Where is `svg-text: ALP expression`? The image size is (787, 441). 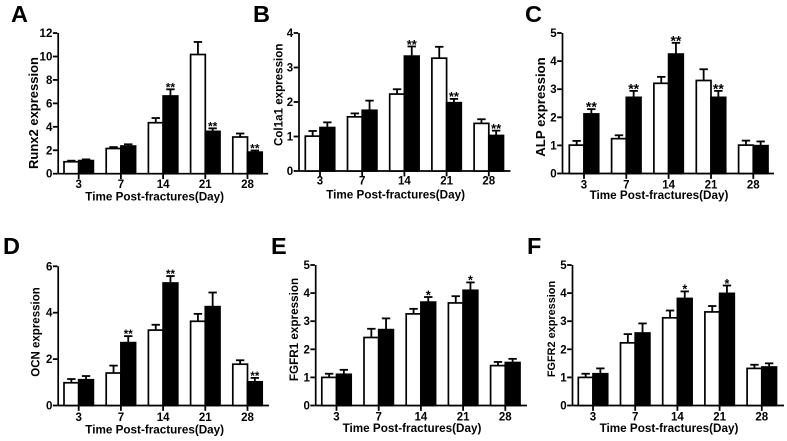 svg-text: ALP expression is located at coordinates (540, 106).